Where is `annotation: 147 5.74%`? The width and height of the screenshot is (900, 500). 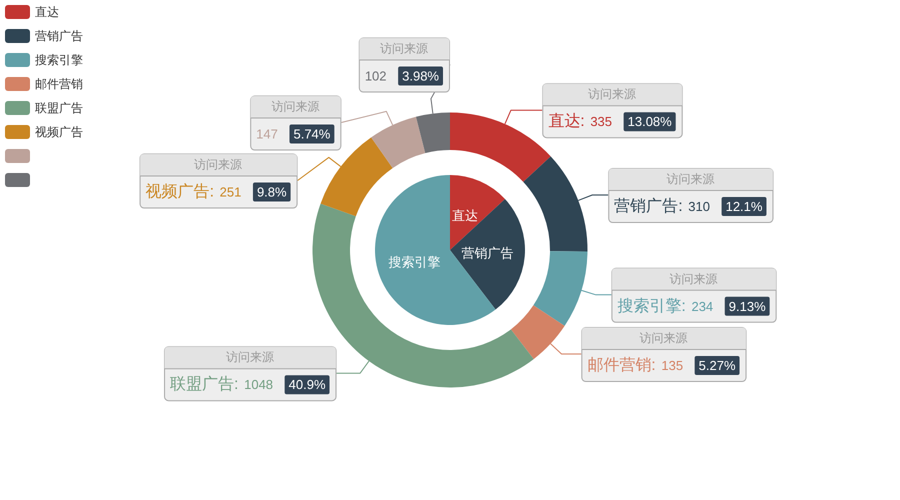
annotation: 147 5.74% is located at coordinates (293, 134).